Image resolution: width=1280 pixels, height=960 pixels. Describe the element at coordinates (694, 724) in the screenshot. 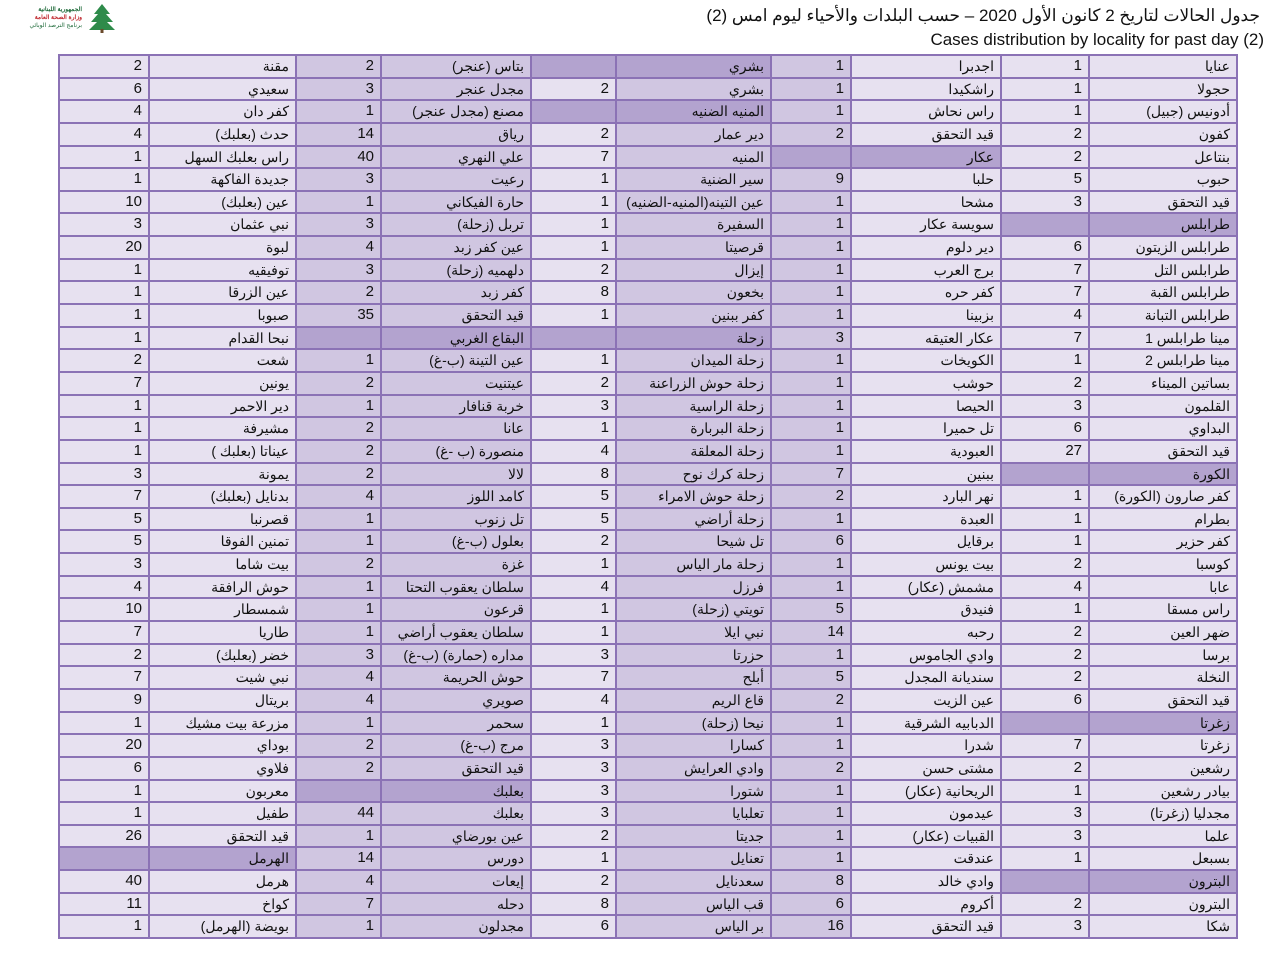

I see `locality-name: نيحا (زحلة)` at that location.